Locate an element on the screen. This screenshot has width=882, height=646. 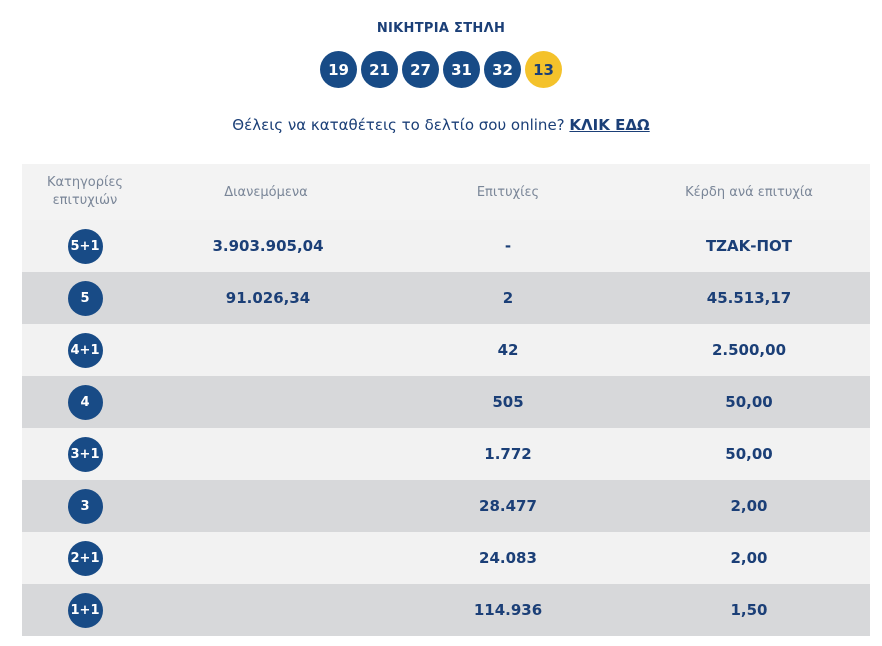
winners-count: 24.083 is located at coordinates (508, 558).